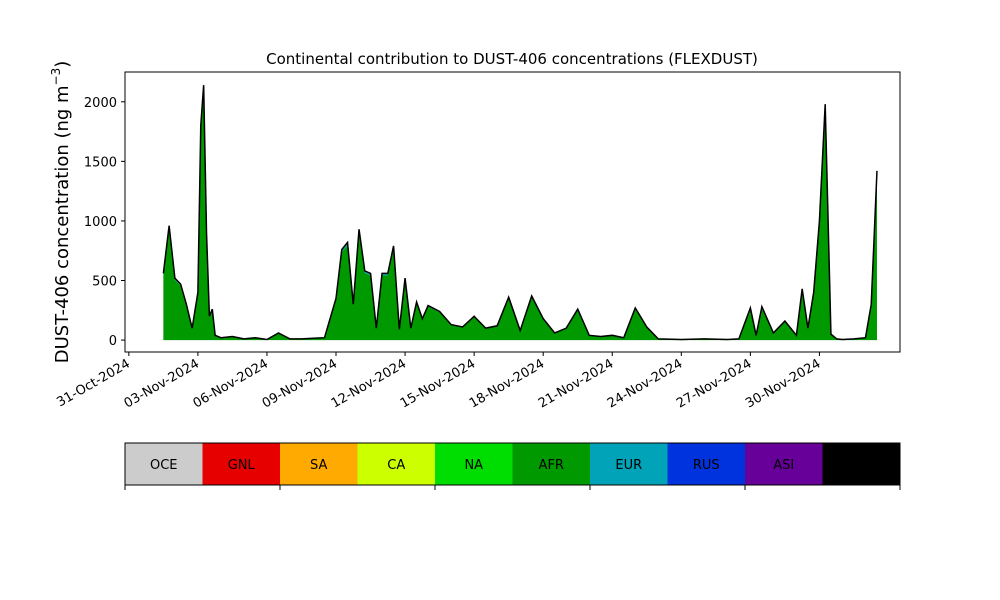 The image size is (1000, 600). Describe the element at coordinates (104, 282) in the screenshot. I see `y-tick-label: 500` at that location.